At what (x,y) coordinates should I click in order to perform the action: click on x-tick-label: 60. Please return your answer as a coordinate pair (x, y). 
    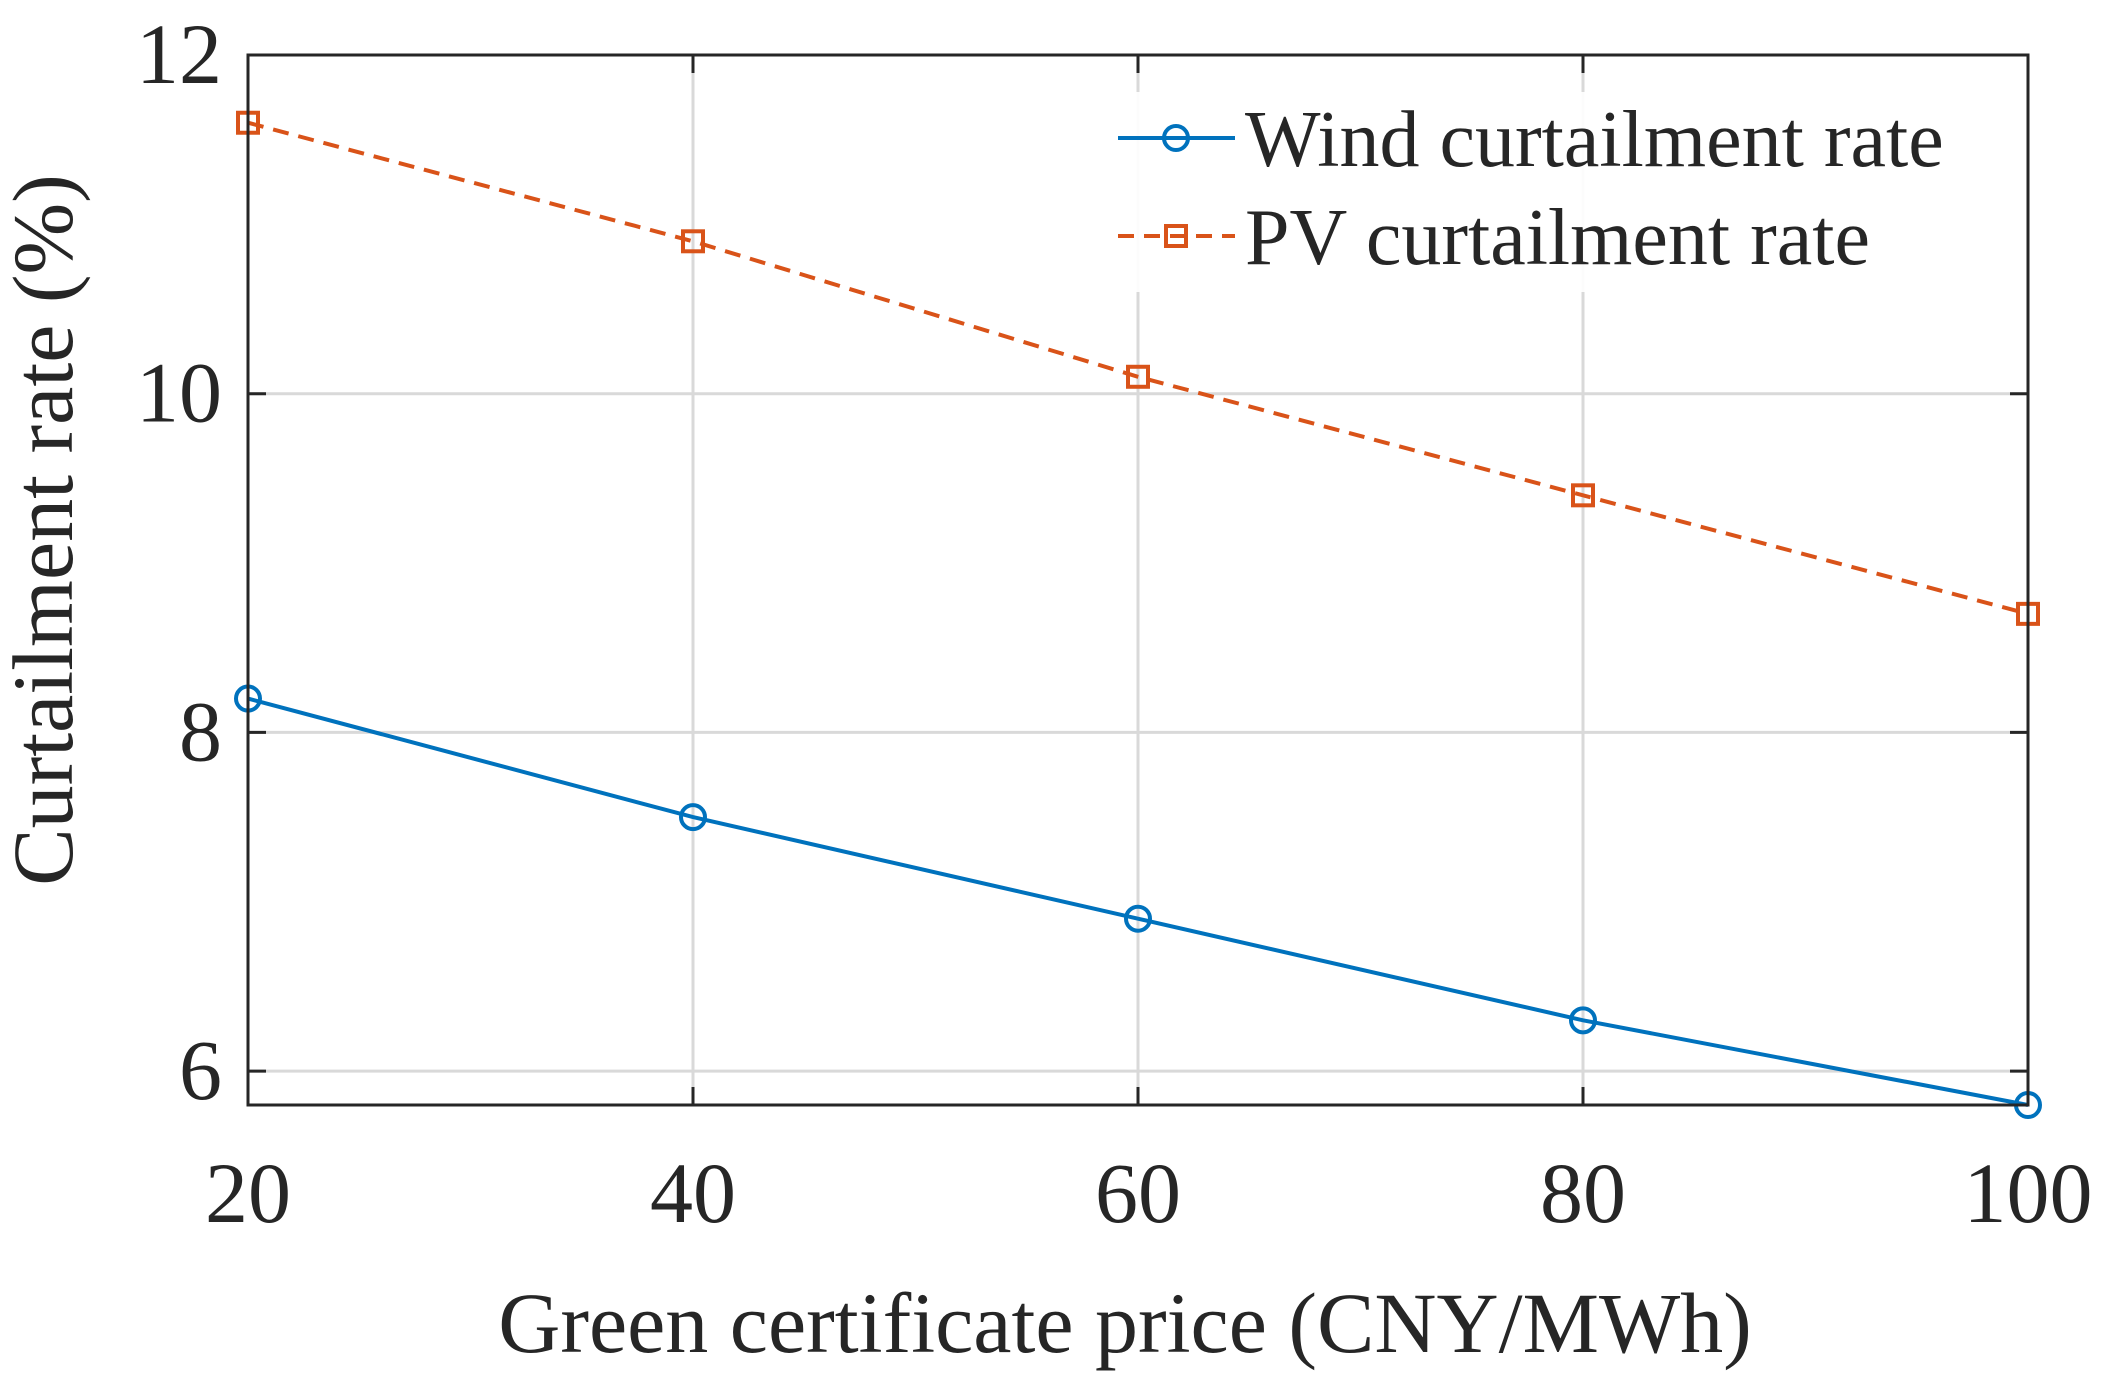
    Looking at the image, I should click on (1138, 1193).